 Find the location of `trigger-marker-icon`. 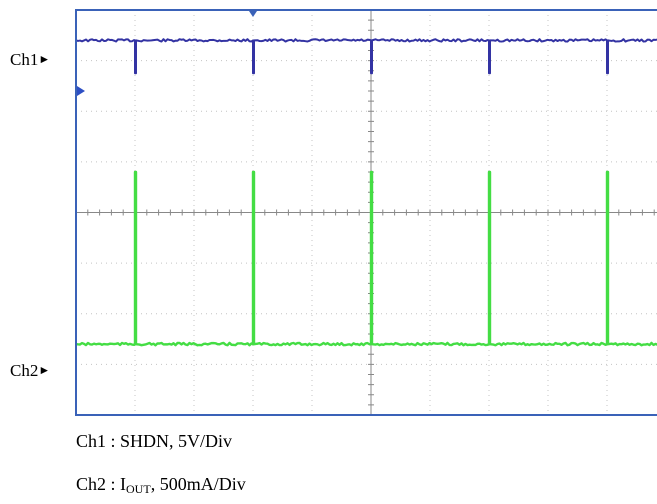

trigger-marker-icon is located at coordinates (253, 14).